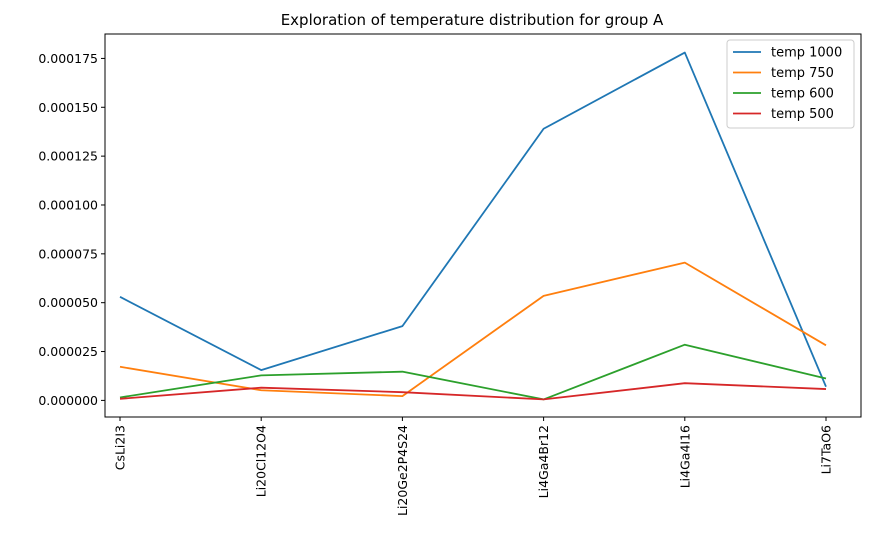  What do you see at coordinates (806, 53) in the screenshot?
I see `legend-label: temp 1000` at bounding box center [806, 53].